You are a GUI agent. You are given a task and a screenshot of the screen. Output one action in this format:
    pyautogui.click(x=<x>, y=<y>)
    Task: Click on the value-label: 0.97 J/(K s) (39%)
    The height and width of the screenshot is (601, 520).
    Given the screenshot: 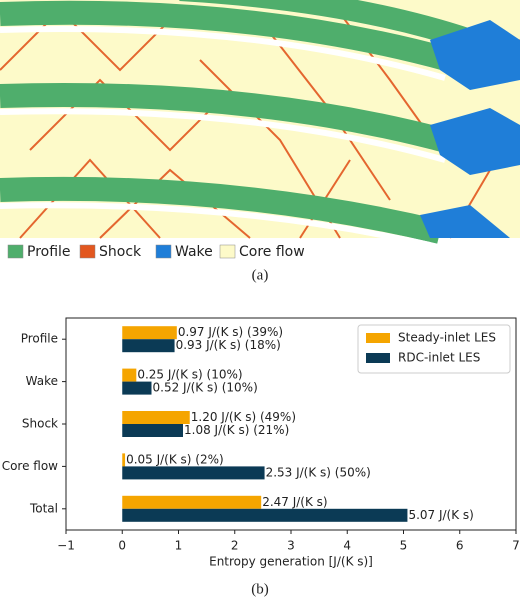 What is the action you would take?
    pyautogui.click(x=230, y=332)
    